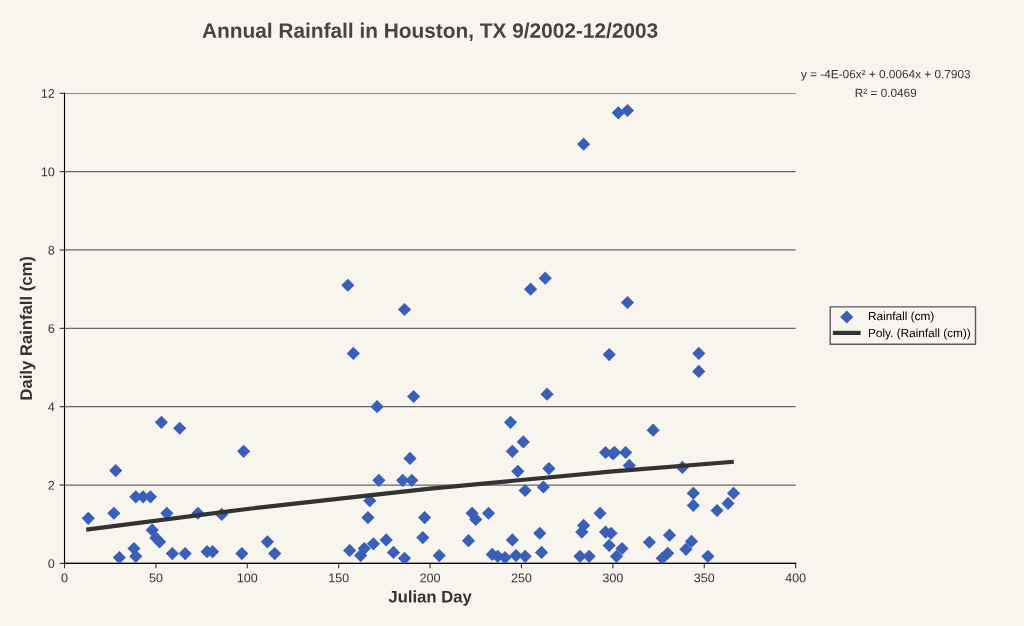  Describe the element at coordinates (51, 328) in the screenshot. I see `y-tick-label: 6` at that location.